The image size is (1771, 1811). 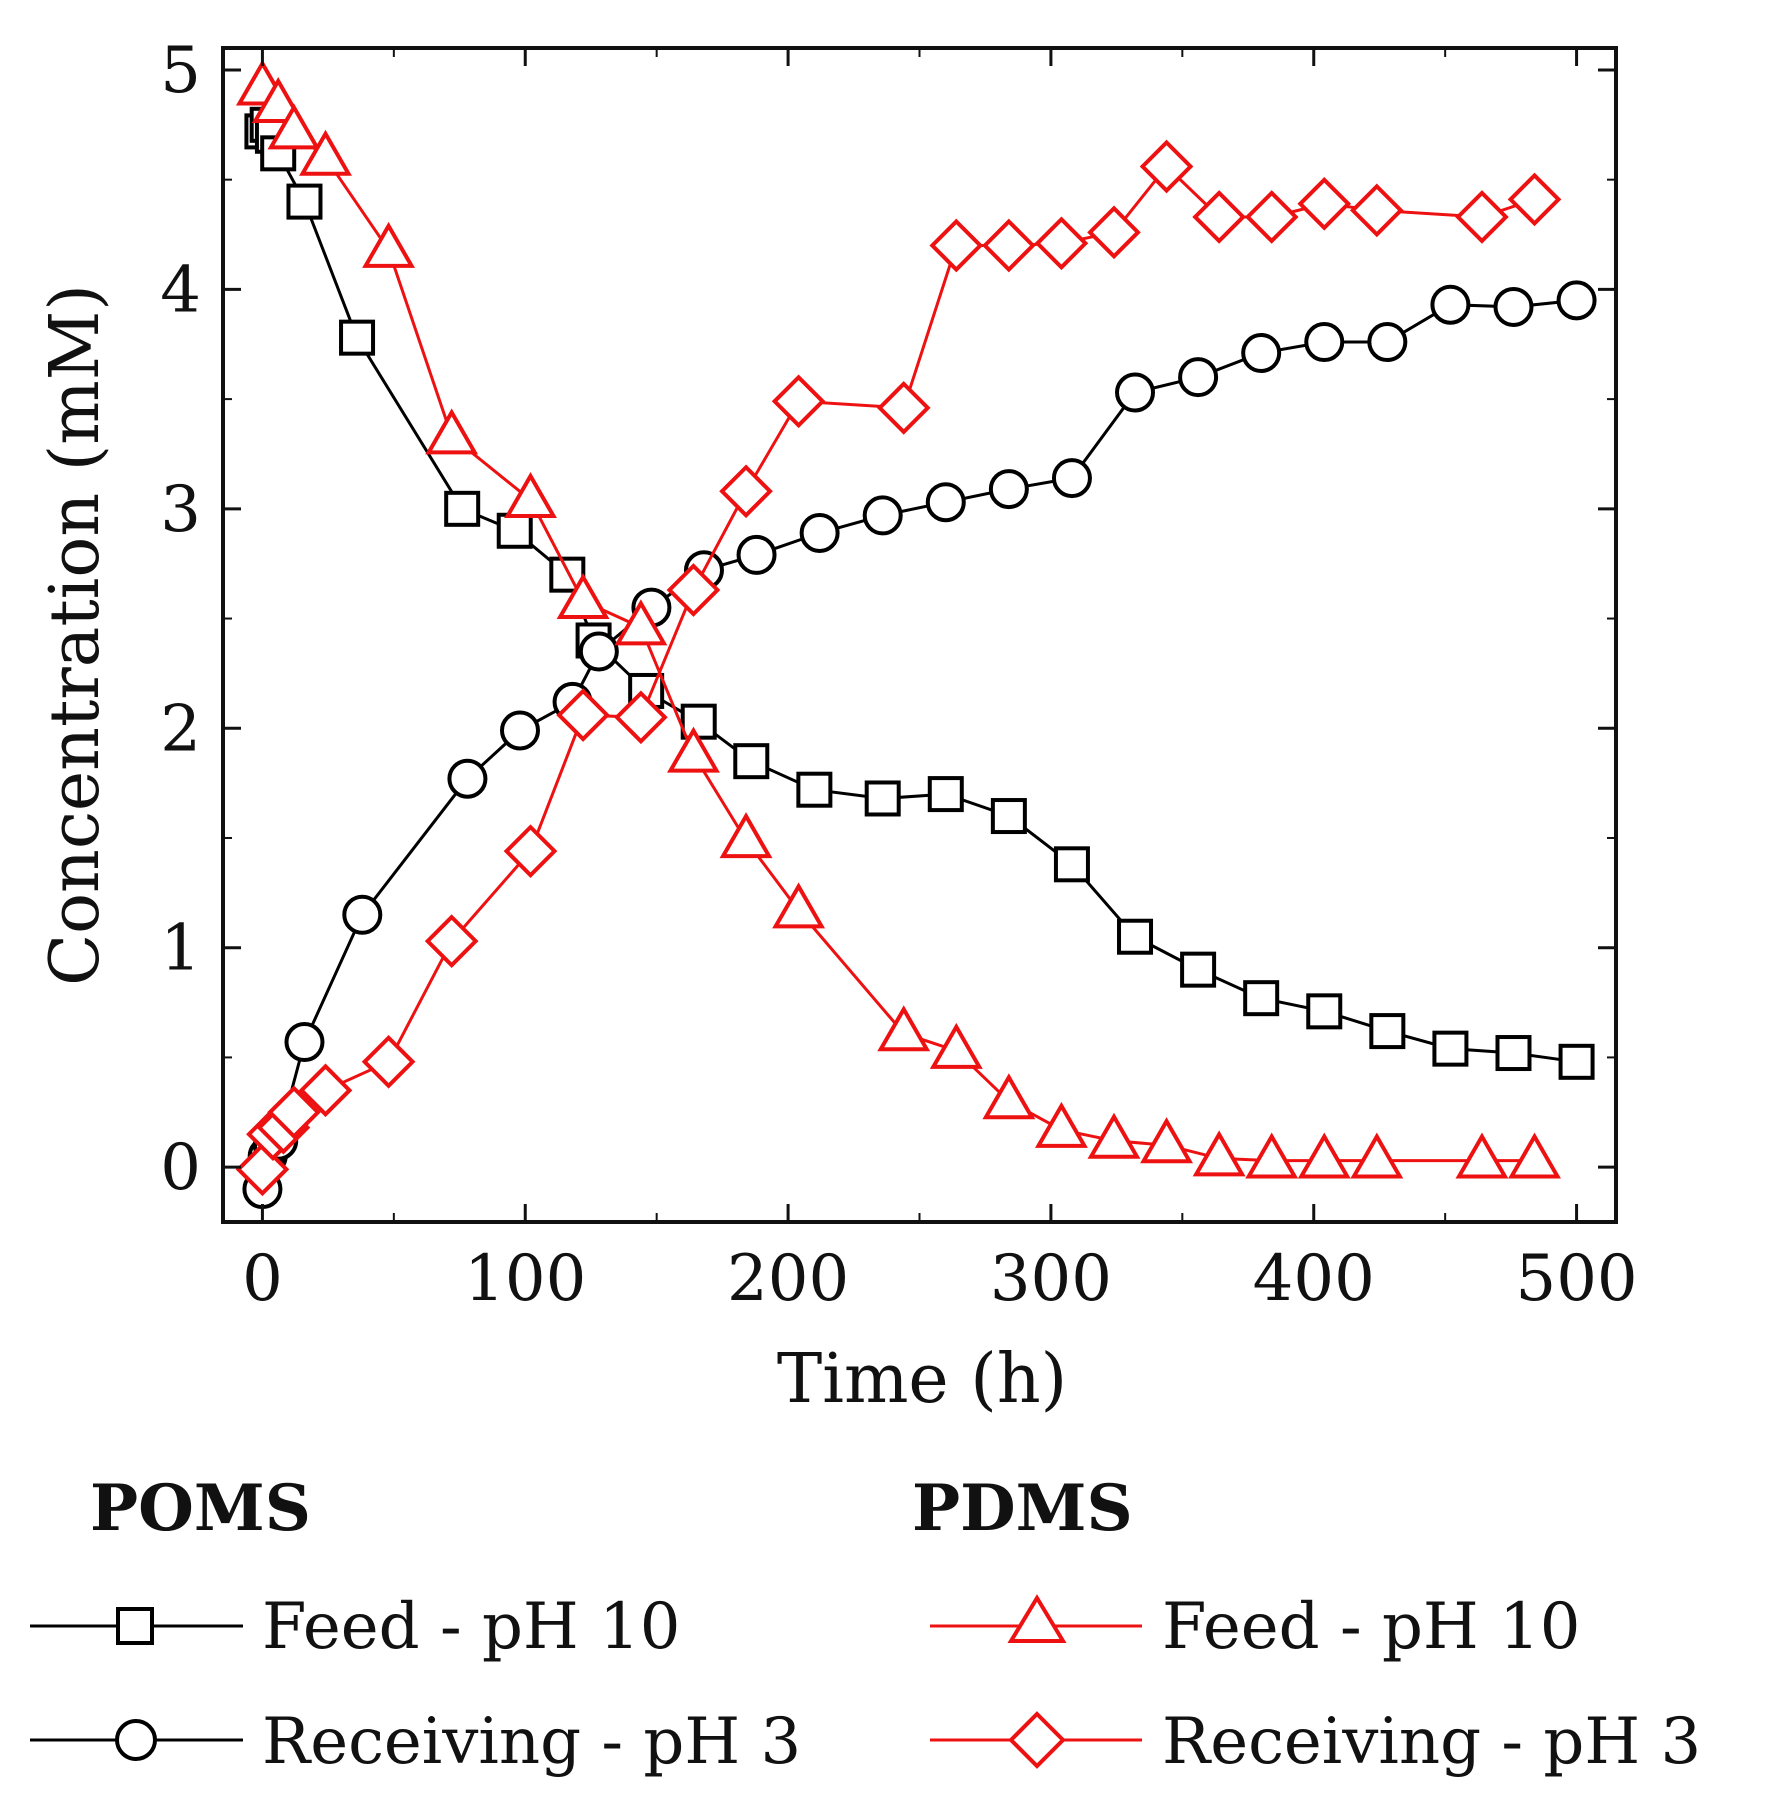 I want to click on x-tick-label: 300, so click(x=1051, y=1279).